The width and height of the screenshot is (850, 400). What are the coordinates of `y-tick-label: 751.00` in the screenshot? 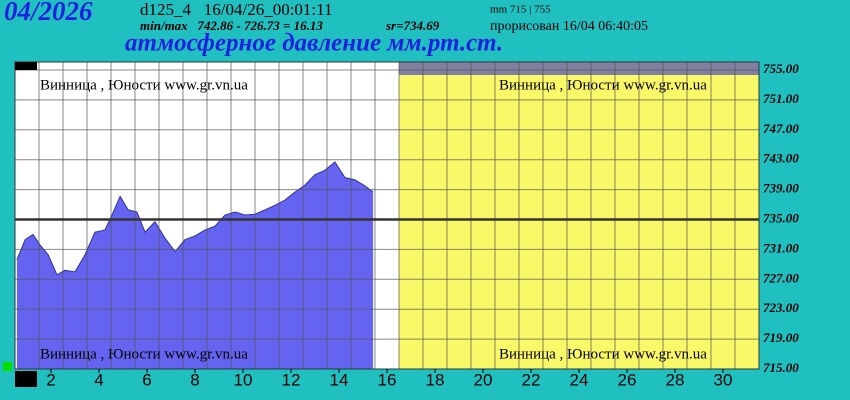 It's located at (781, 98).